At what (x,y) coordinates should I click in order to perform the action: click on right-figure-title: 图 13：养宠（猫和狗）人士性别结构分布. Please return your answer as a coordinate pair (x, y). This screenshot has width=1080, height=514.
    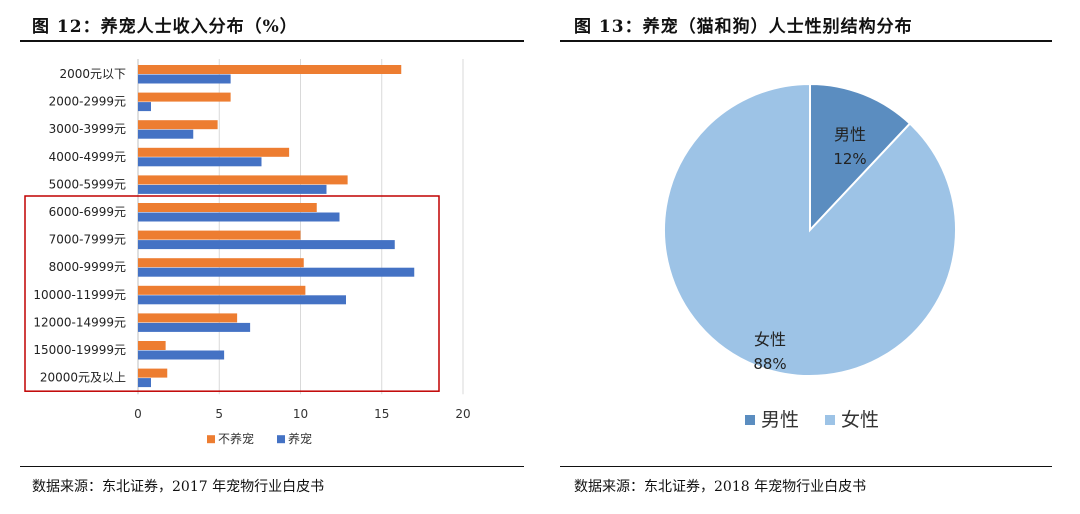
    Looking at the image, I should click on (743, 27).